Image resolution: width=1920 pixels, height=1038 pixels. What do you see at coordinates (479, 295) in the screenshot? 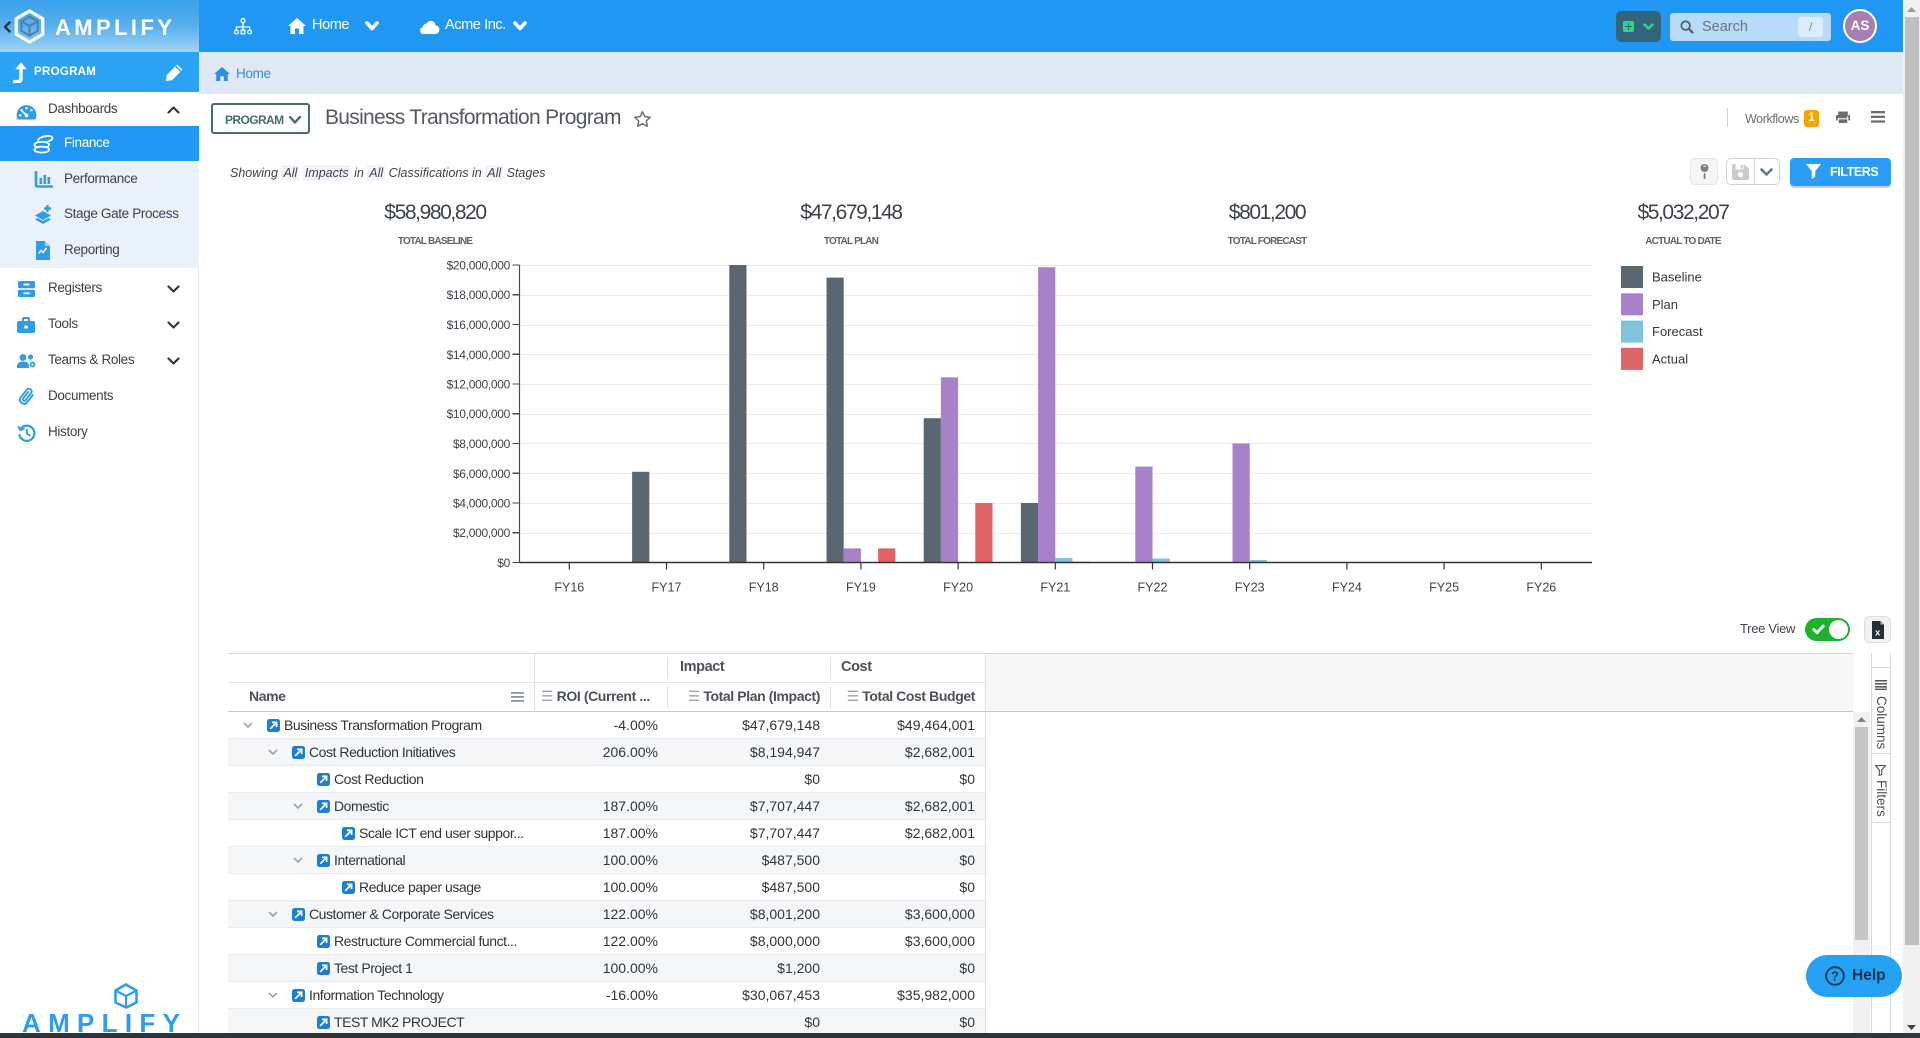
I see `svg-text: $18,000,000` at bounding box center [479, 295].